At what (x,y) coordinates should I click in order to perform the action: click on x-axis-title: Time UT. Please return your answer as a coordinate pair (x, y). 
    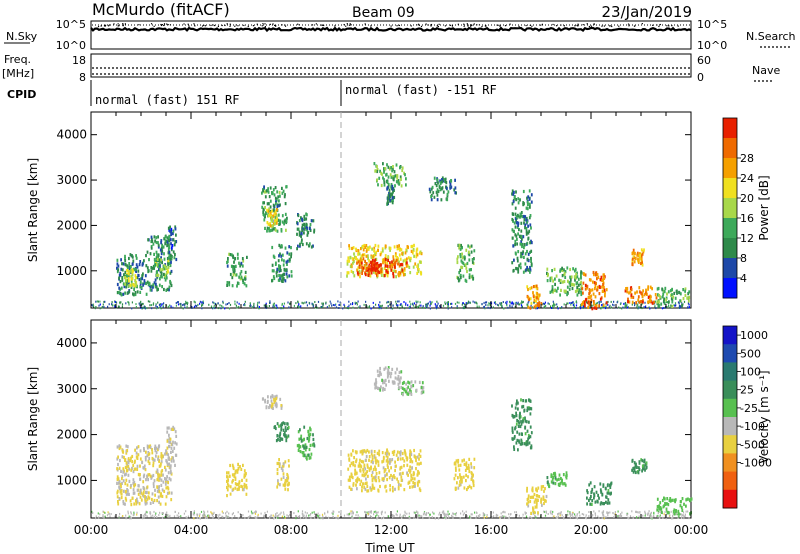
    Looking at the image, I should click on (389, 547).